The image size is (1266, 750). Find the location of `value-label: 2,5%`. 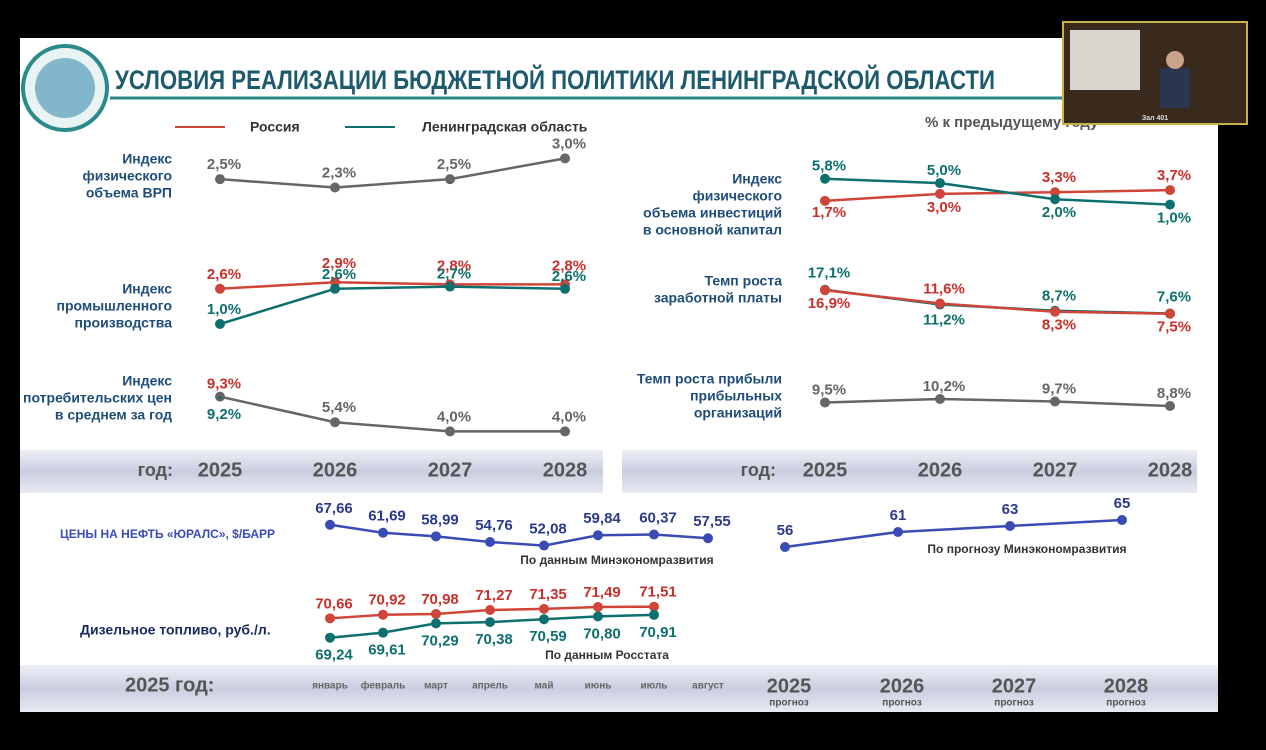

value-label: 2,5% is located at coordinates (454, 164).